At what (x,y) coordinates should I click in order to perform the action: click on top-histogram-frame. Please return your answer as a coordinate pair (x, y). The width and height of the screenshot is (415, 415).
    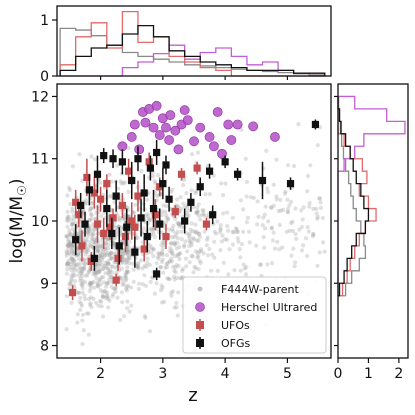
    Looking at the image, I should click on (194, 41).